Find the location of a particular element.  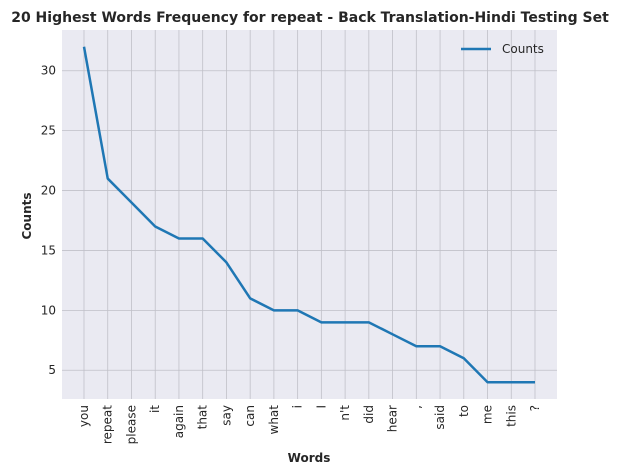

x-tick-label: n't is located at coordinates (345, 413).